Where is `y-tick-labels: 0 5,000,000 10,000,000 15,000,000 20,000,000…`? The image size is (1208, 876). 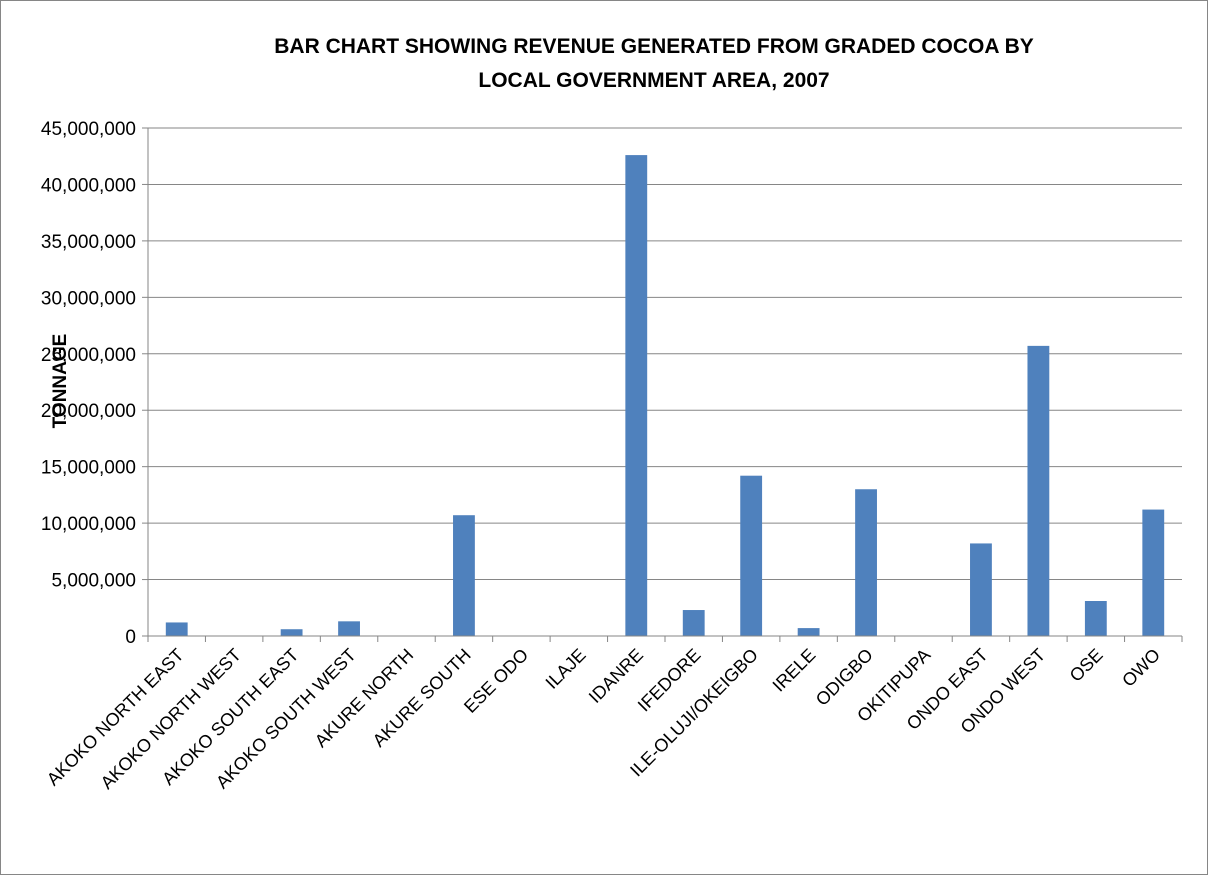
y-tick-labels: 0 5,000,000 10,000,000 15,000,000 20,000,000… is located at coordinates (94, 383).